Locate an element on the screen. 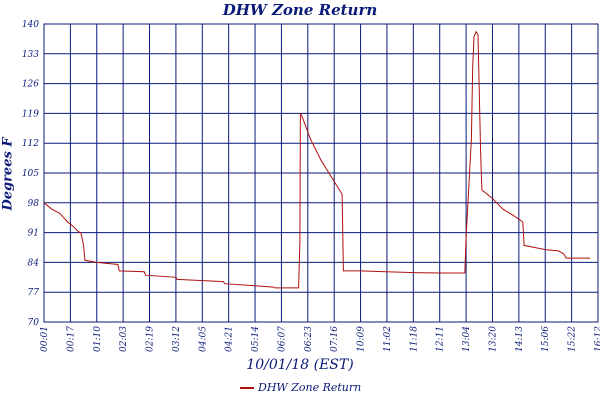 The image size is (600, 400). x-tick-label: 02:03 is located at coordinates (124, 339).